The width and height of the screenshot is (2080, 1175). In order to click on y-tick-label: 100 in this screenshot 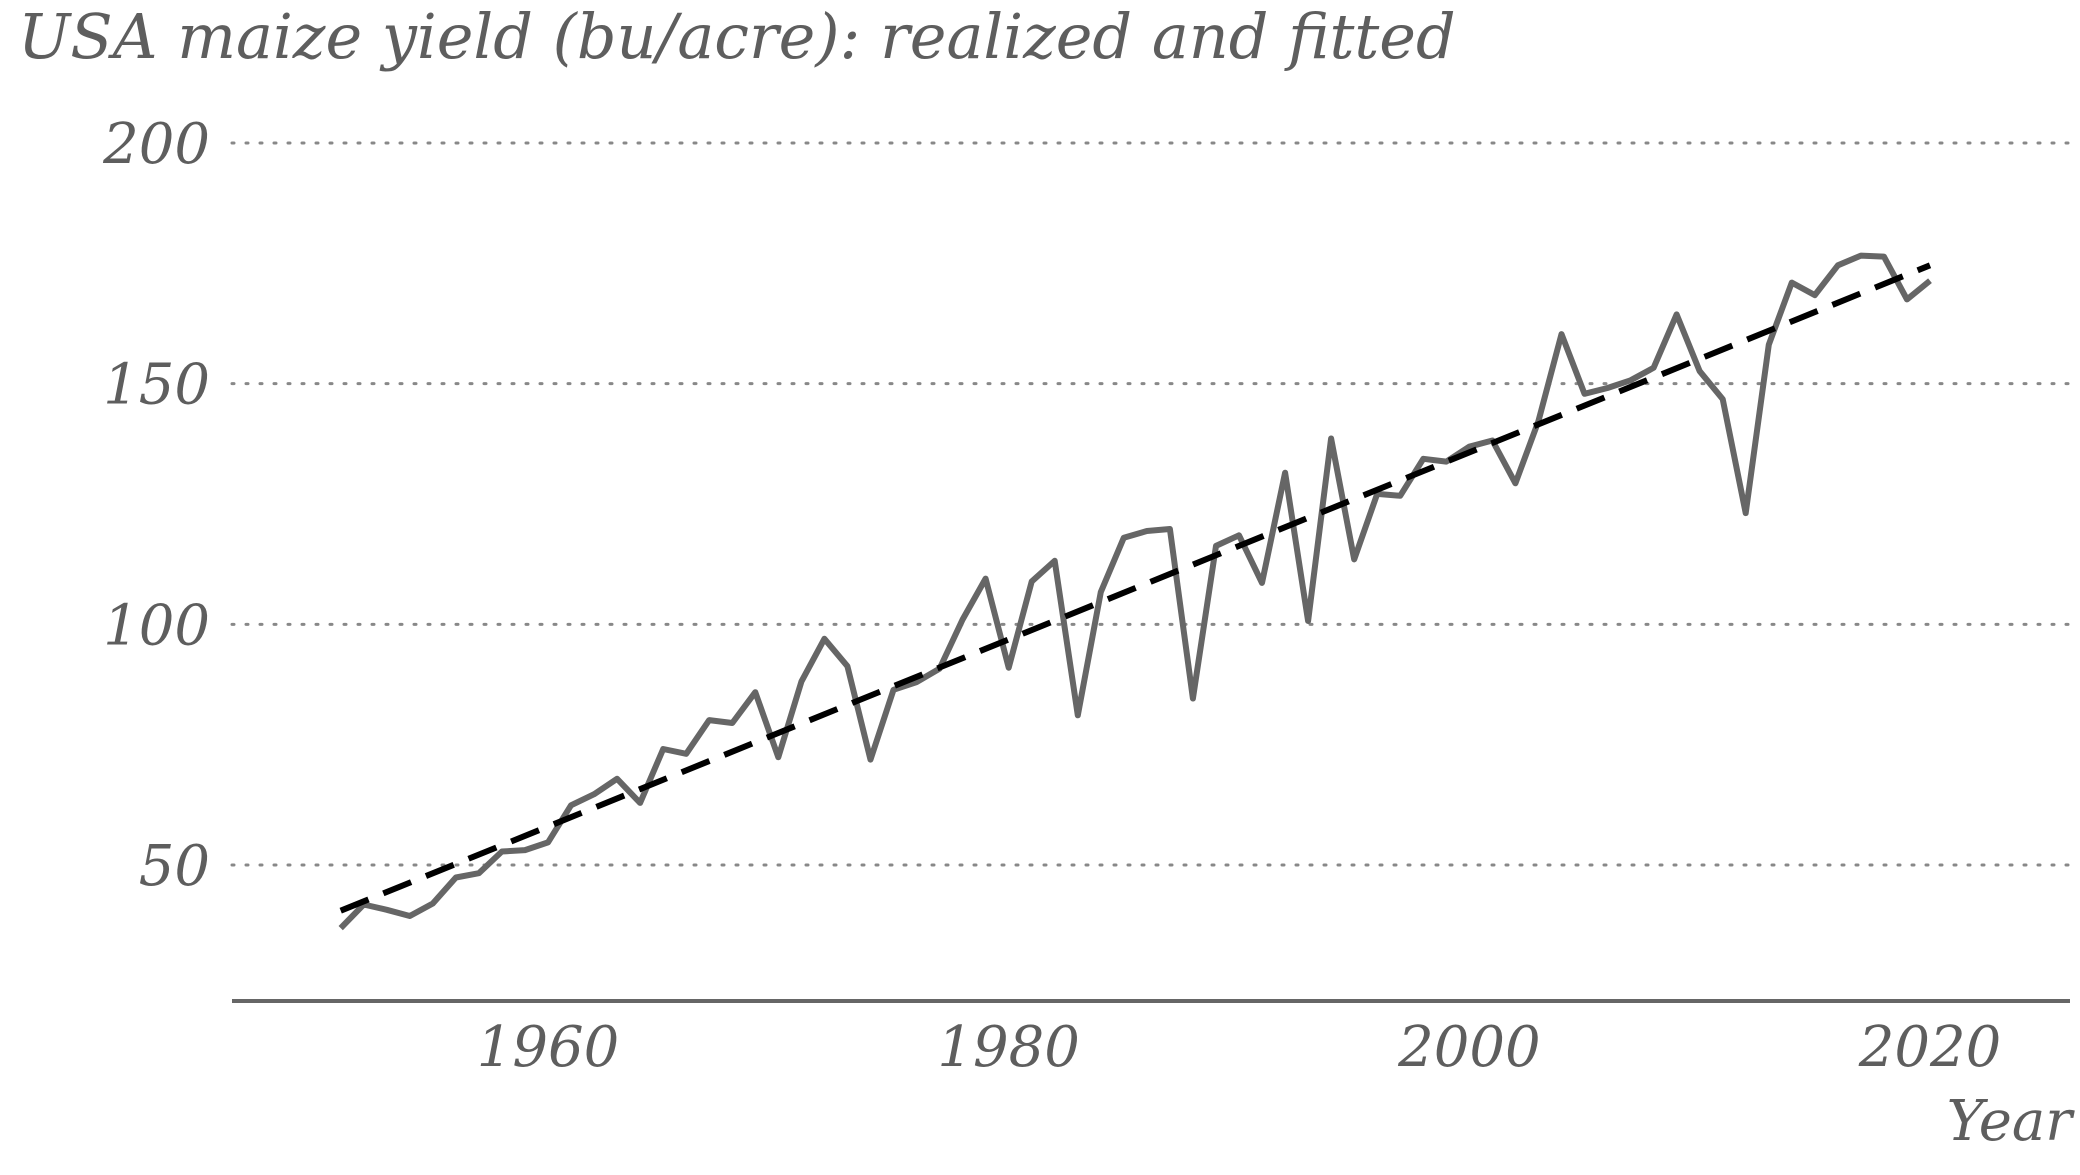, I will do `click(156, 625)`.